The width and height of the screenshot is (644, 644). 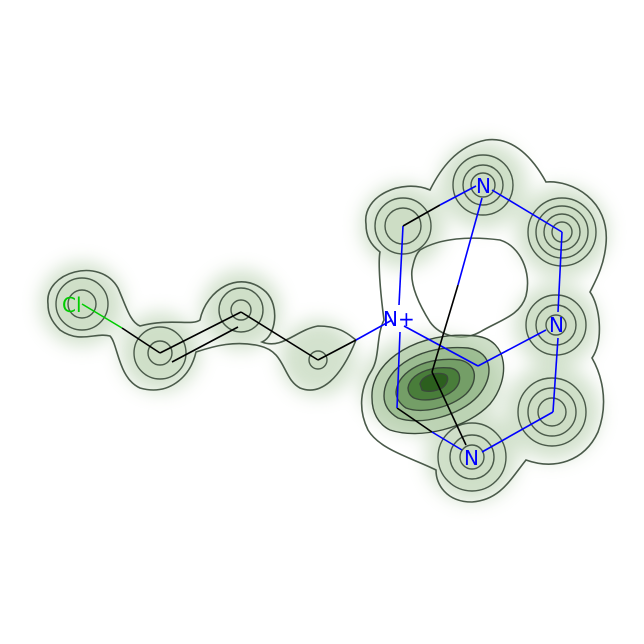 I want to click on central-density-lobe, so click(x=438, y=384).